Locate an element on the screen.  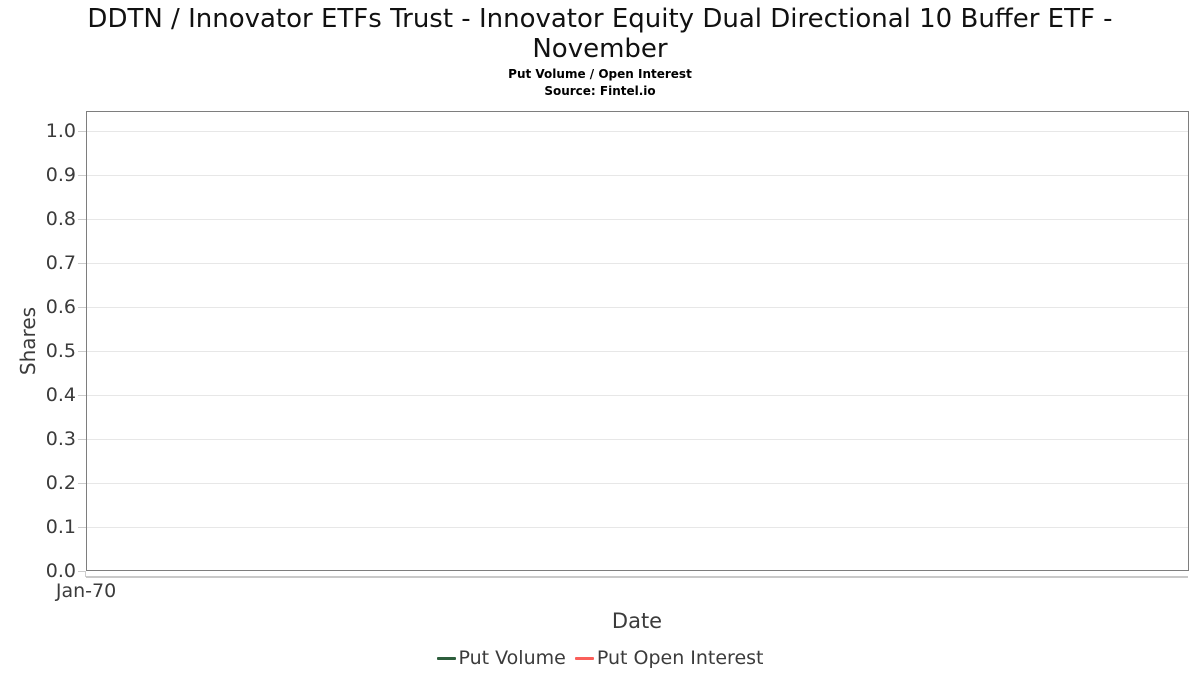
legend: Put Volume Put Open Interest is located at coordinates (600, 658).